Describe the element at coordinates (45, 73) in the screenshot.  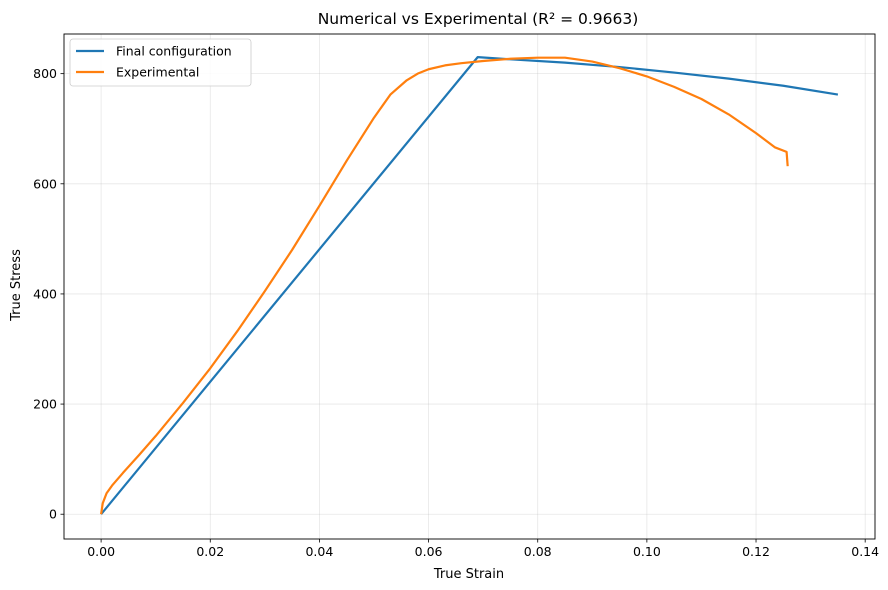
I see `y-tick-label: 800` at that location.